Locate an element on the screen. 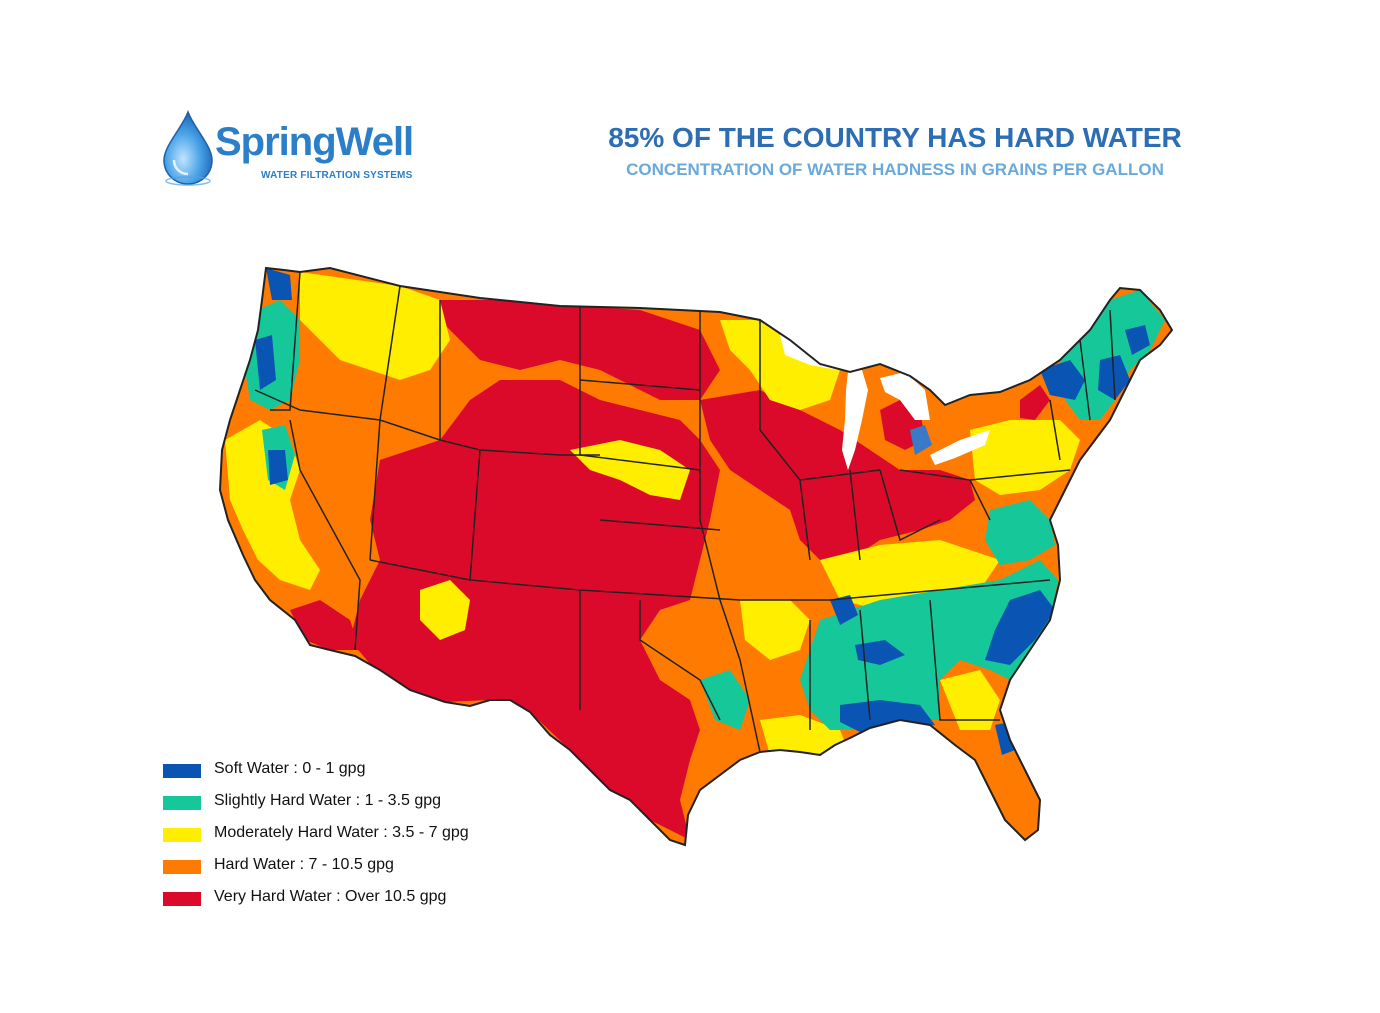 The width and height of the screenshot is (1380, 1013). zone-moderate-wisconsin is located at coordinates (780, 365).